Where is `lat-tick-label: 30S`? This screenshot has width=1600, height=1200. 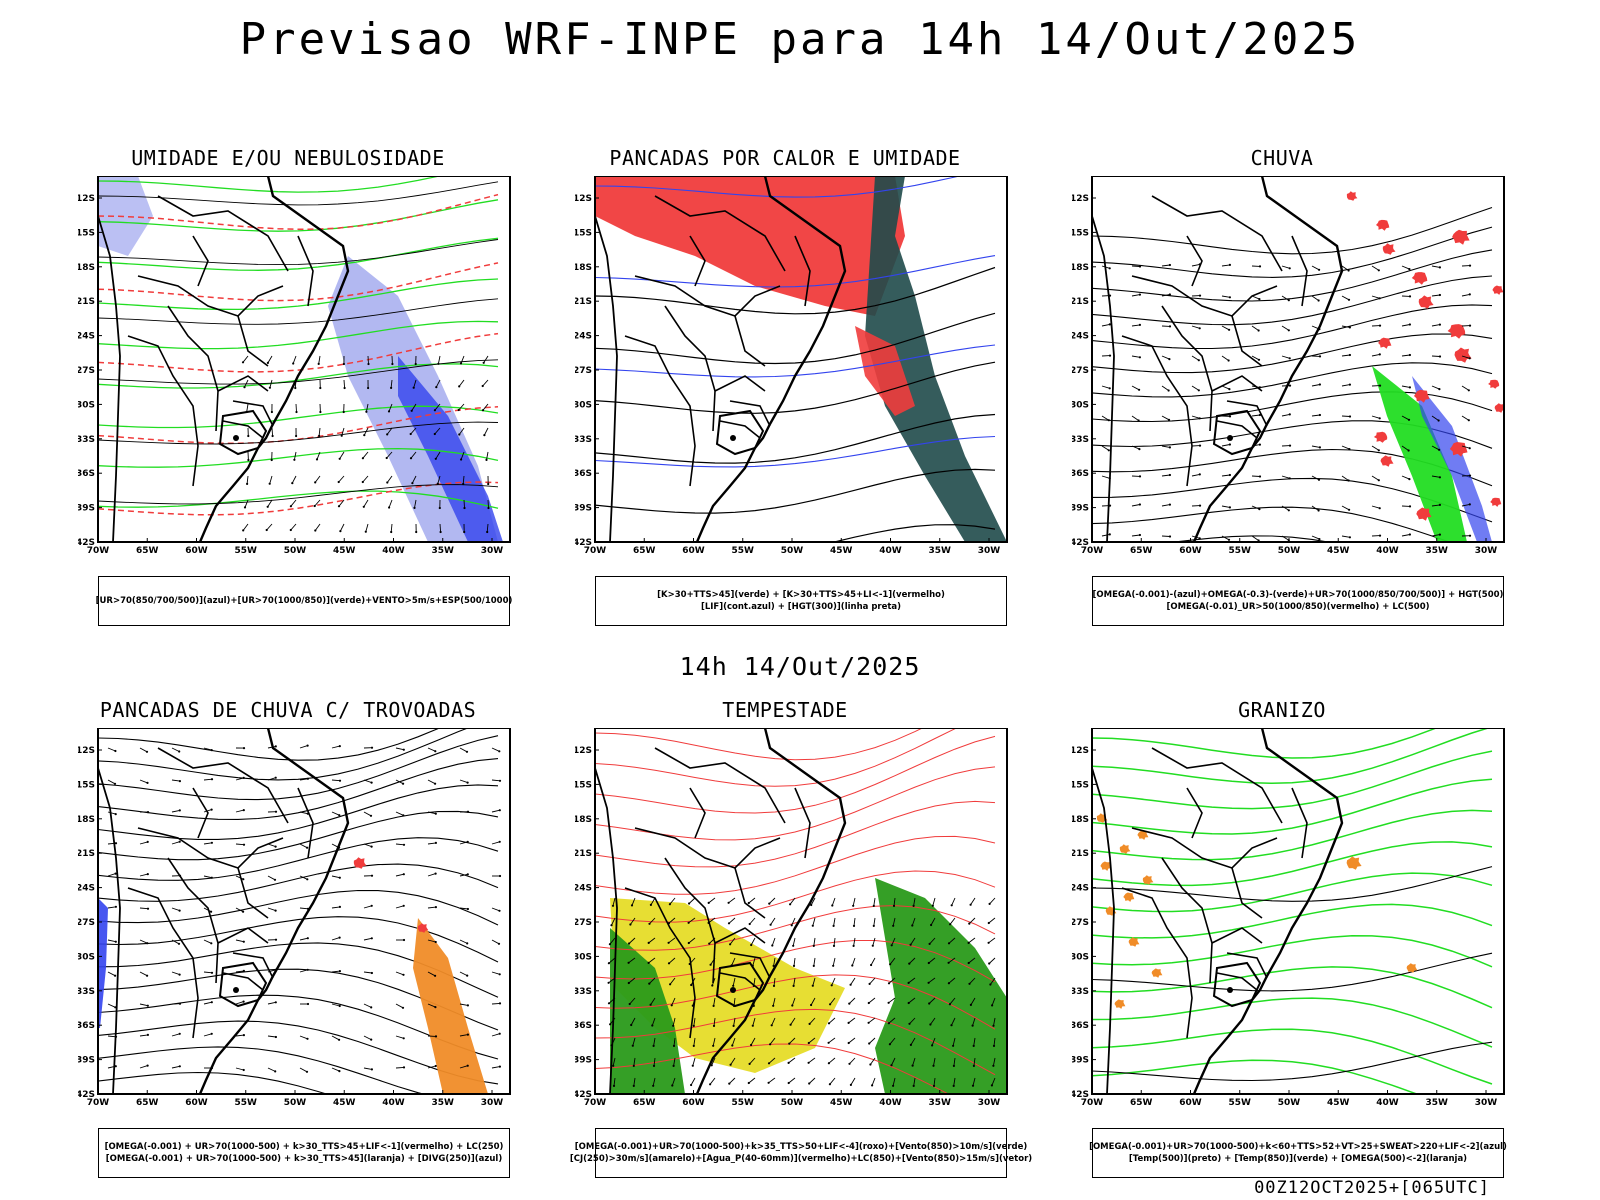
lat-tick-label: 30S is located at coordinates (86, 405).